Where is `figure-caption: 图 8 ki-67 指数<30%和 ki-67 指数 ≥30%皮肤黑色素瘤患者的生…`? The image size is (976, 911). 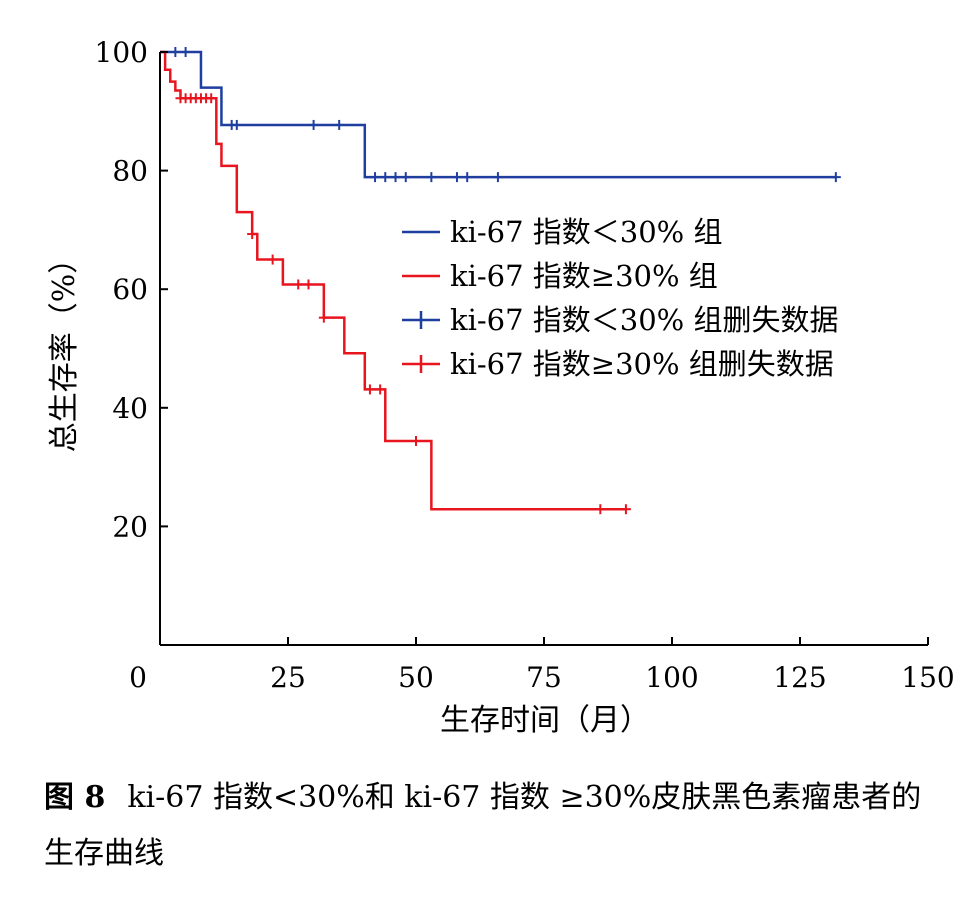 figure-caption: 图 8 ki-67 指数<30%和 ki-67 指数 ≥30%皮肤黑色素瘤患者的生… is located at coordinates (494, 826).